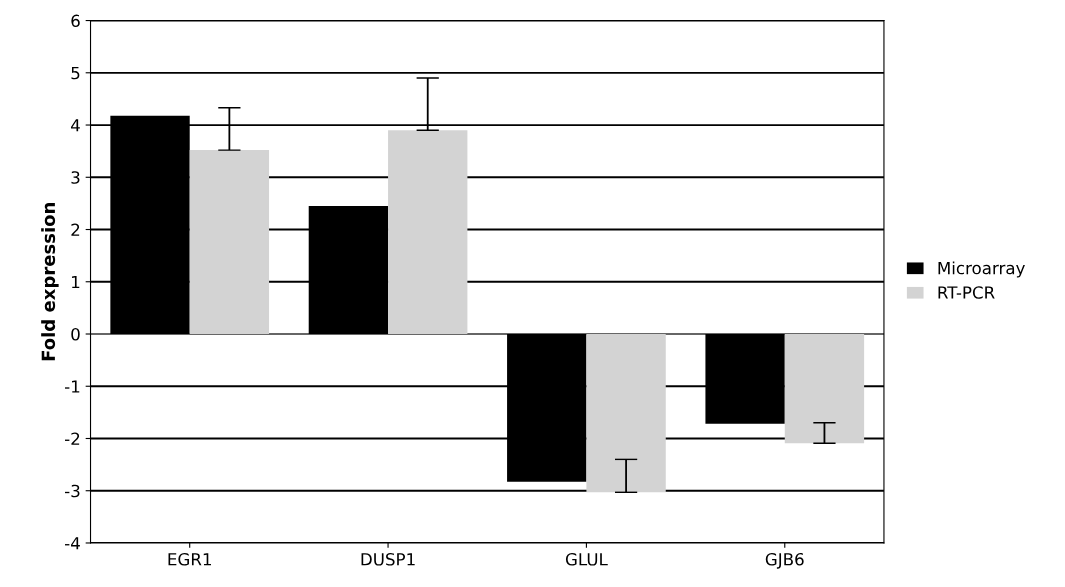 This screenshot has height=587, width=1065. What do you see at coordinates (75, 21) in the screenshot?
I see `y-tick-label: 6` at bounding box center [75, 21].